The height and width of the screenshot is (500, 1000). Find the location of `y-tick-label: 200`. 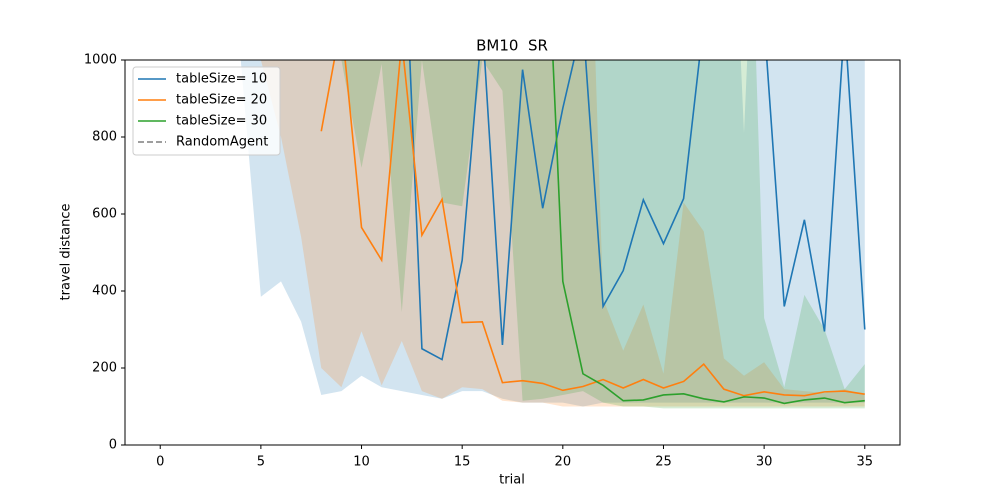

y-tick-label: 200 is located at coordinates (104, 368).